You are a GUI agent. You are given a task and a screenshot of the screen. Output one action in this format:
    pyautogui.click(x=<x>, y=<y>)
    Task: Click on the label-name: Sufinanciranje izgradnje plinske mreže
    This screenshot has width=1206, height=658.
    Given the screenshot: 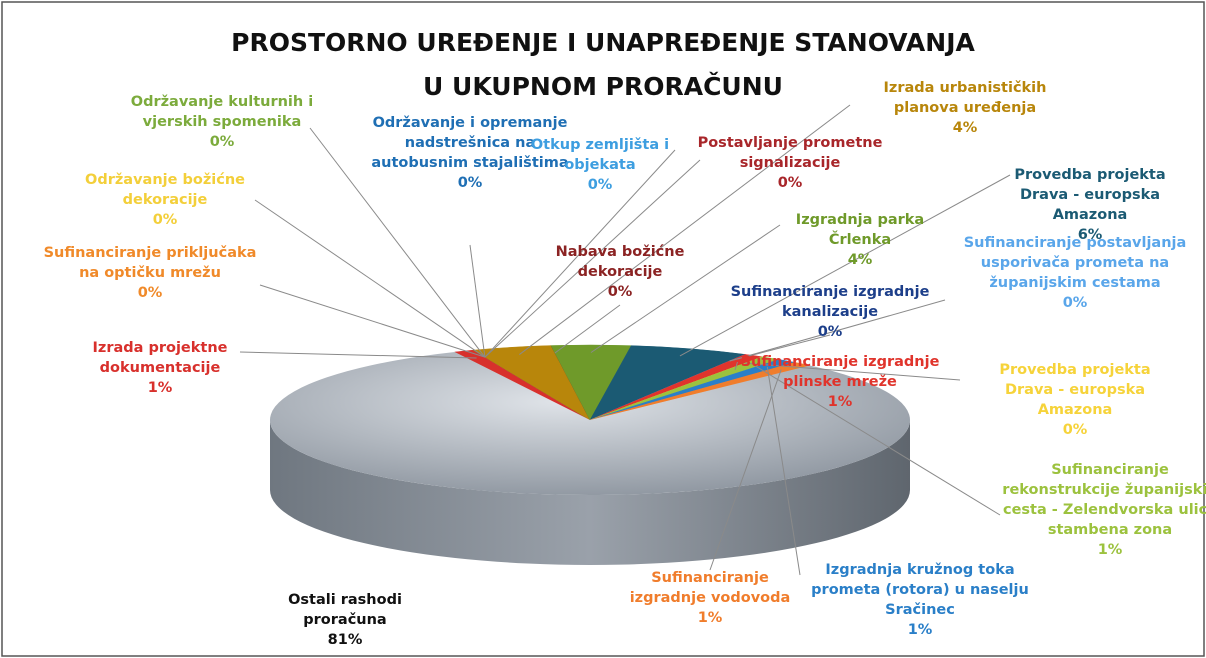 What is the action you would take?
    pyautogui.click(x=840, y=372)
    